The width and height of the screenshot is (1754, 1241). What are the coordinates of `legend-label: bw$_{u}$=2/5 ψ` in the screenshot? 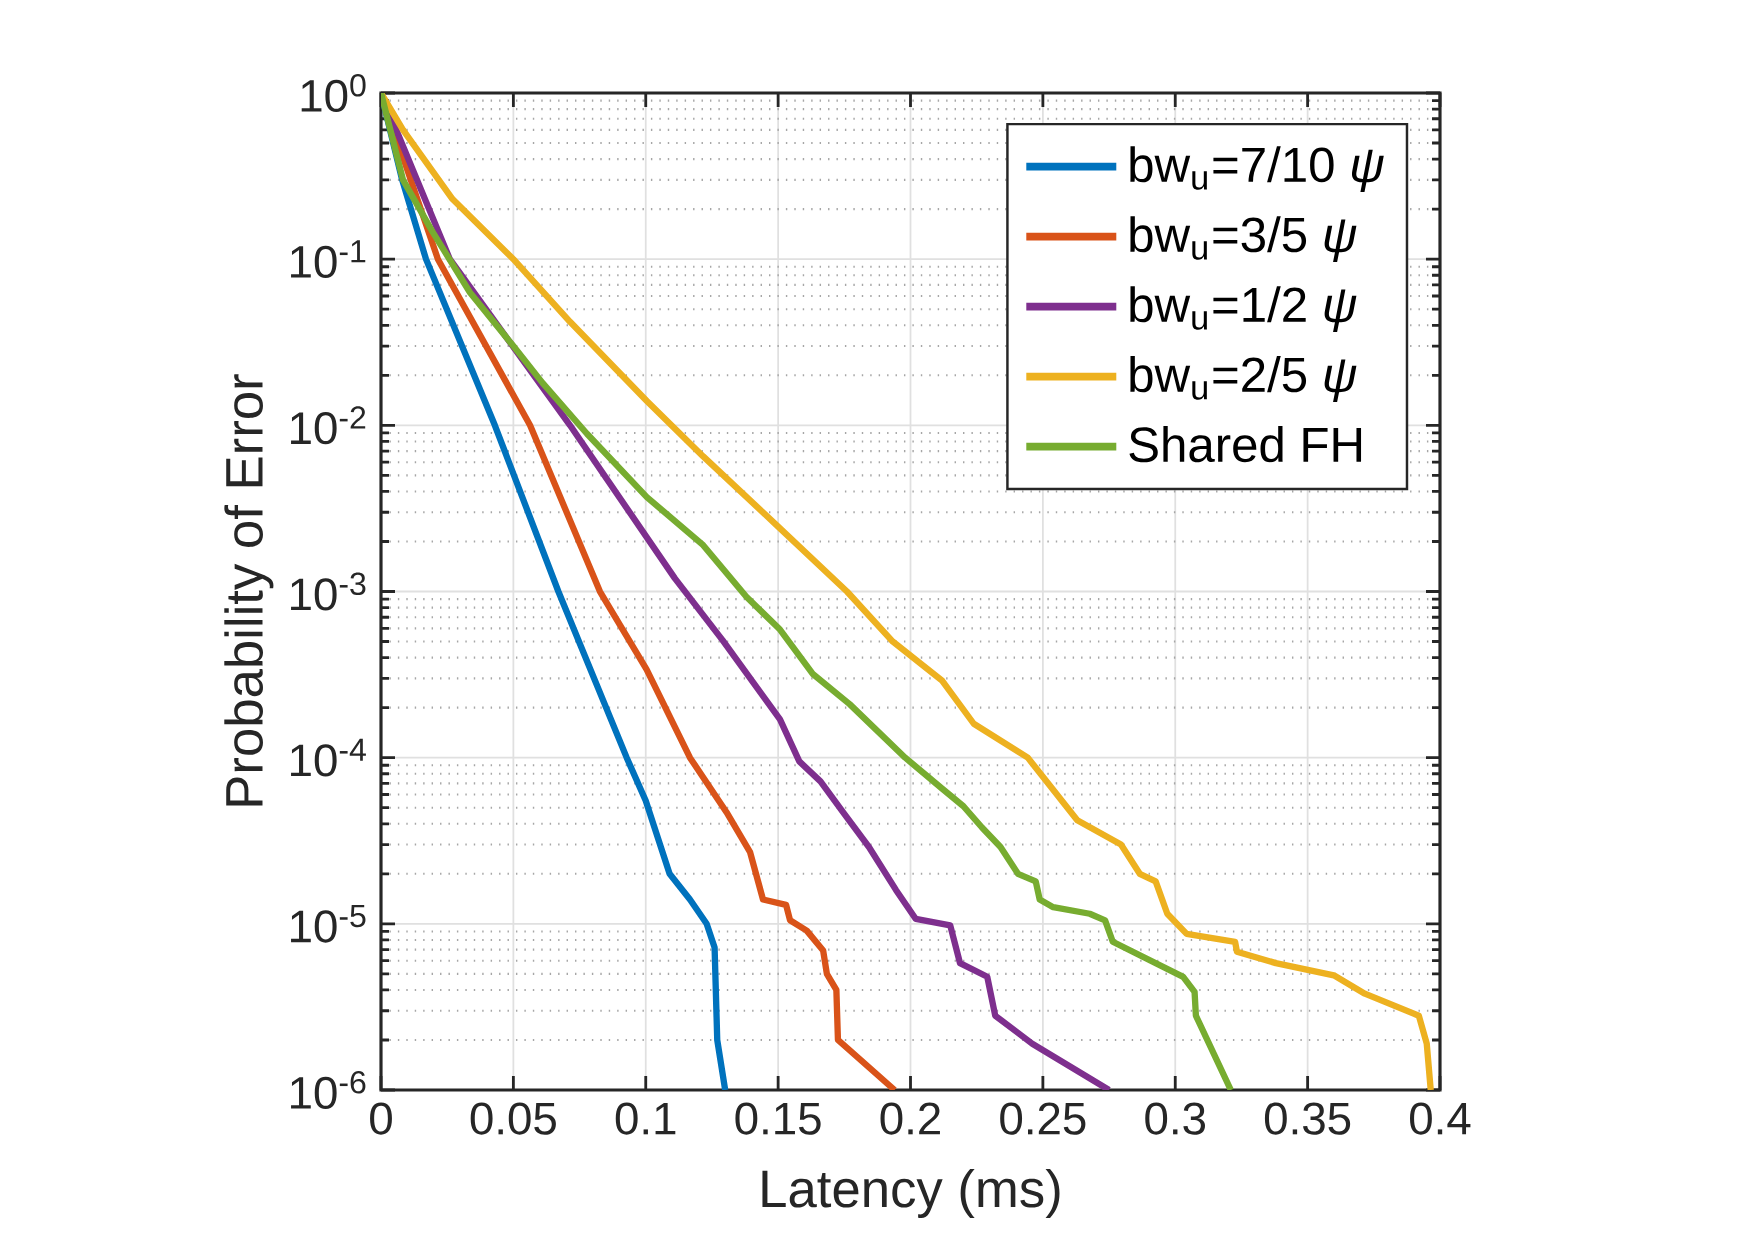 It's located at (1243, 379).